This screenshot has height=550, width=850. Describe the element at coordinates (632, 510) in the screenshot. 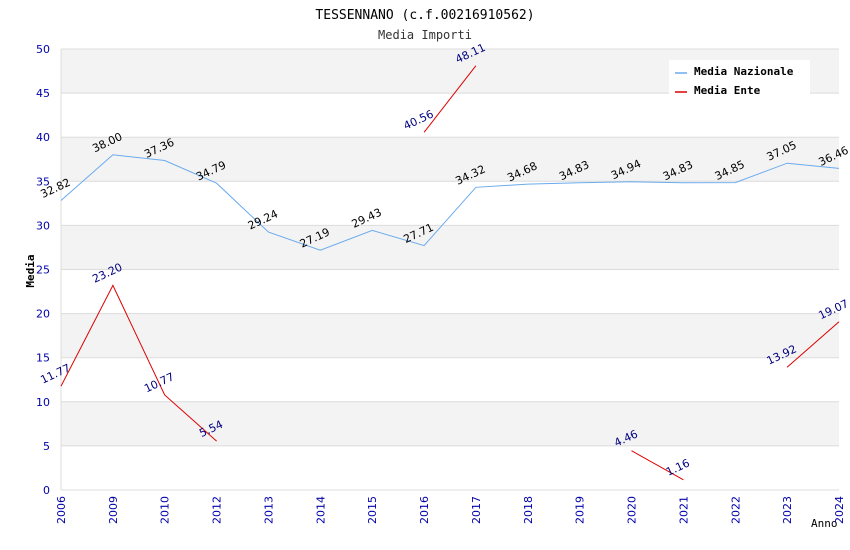

I see `x-tick-label: 2020` at that location.